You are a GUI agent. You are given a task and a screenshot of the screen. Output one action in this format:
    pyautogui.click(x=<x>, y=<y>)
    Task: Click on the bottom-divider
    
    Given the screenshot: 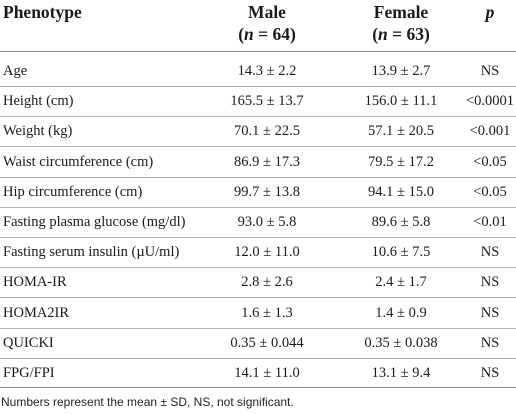 What is the action you would take?
    pyautogui.click(x=258, y=387)
    